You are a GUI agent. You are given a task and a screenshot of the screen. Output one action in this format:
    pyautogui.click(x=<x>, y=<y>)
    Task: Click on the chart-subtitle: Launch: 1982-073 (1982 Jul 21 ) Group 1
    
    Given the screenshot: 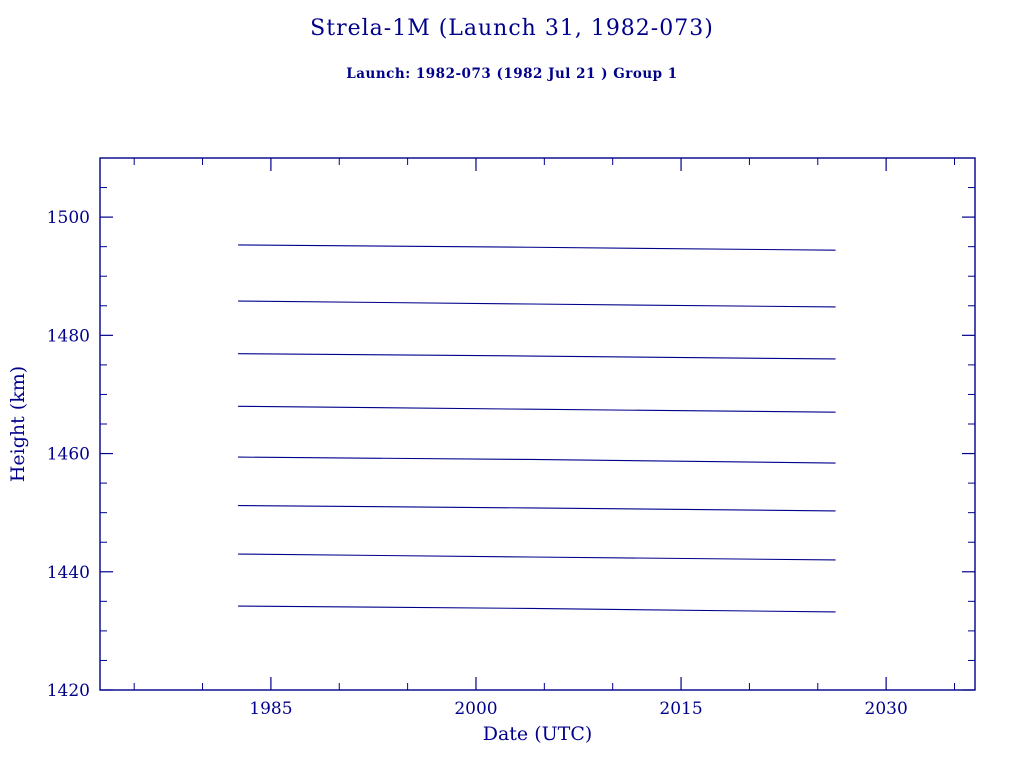 What is the action you would take?
    pyautogui.click(x=512, y=74)
    